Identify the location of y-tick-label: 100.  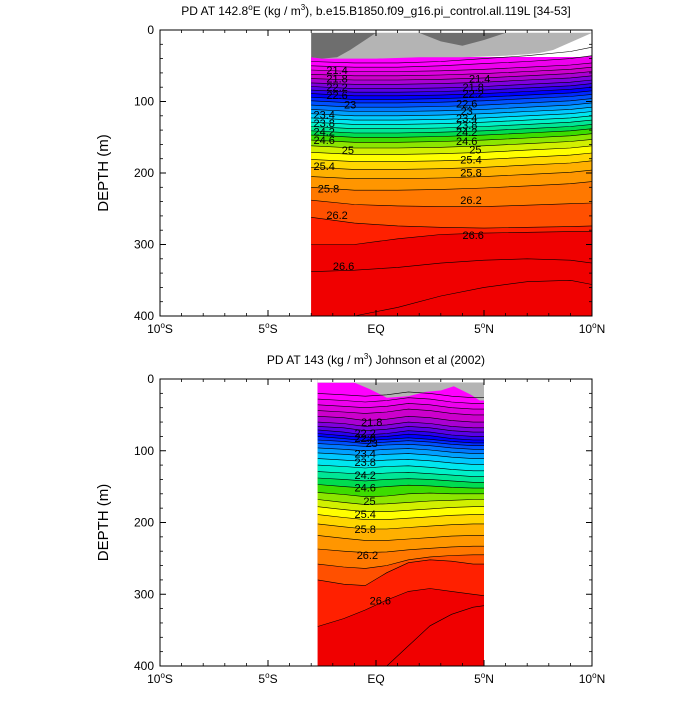
(144, 451).